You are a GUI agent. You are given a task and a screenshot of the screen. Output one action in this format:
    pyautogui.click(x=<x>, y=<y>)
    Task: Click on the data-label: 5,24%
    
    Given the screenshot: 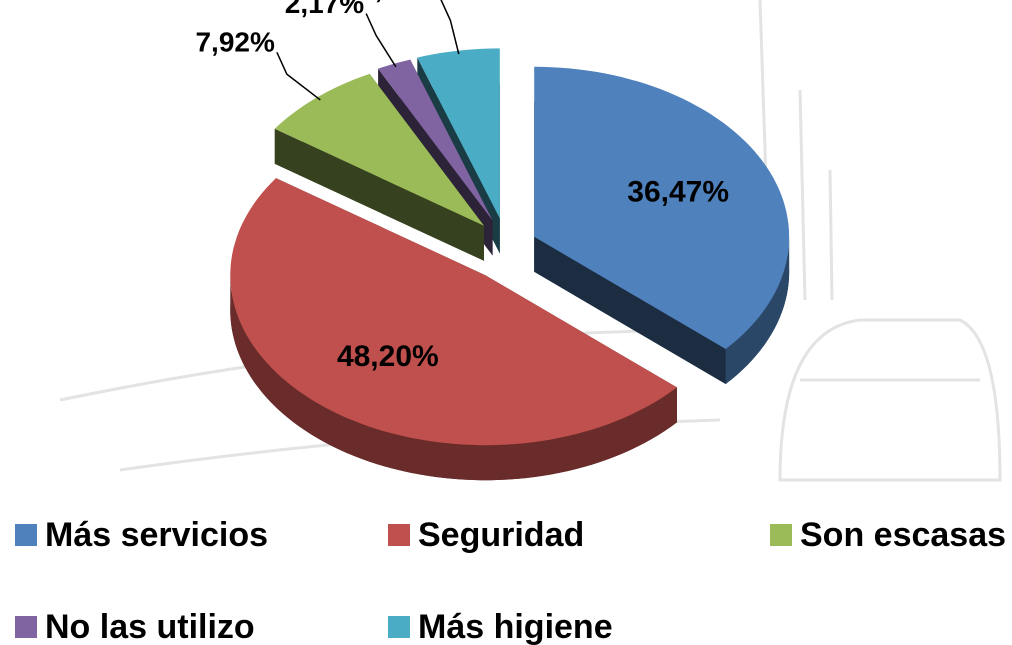 What is the action you would take?
    pyautogui.click(x=398, y=2)
    